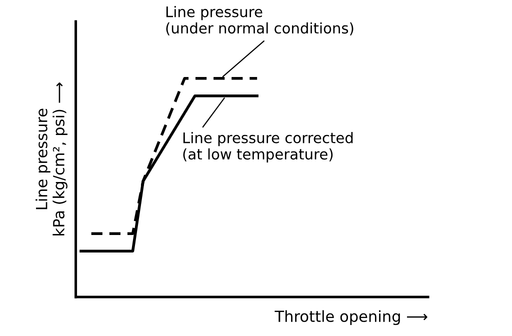  What do you see at coordinates (351, 318) in the screenshot?
I see `x-axis-title: Throttle opening ⟶` at bounding box center [351, 318].